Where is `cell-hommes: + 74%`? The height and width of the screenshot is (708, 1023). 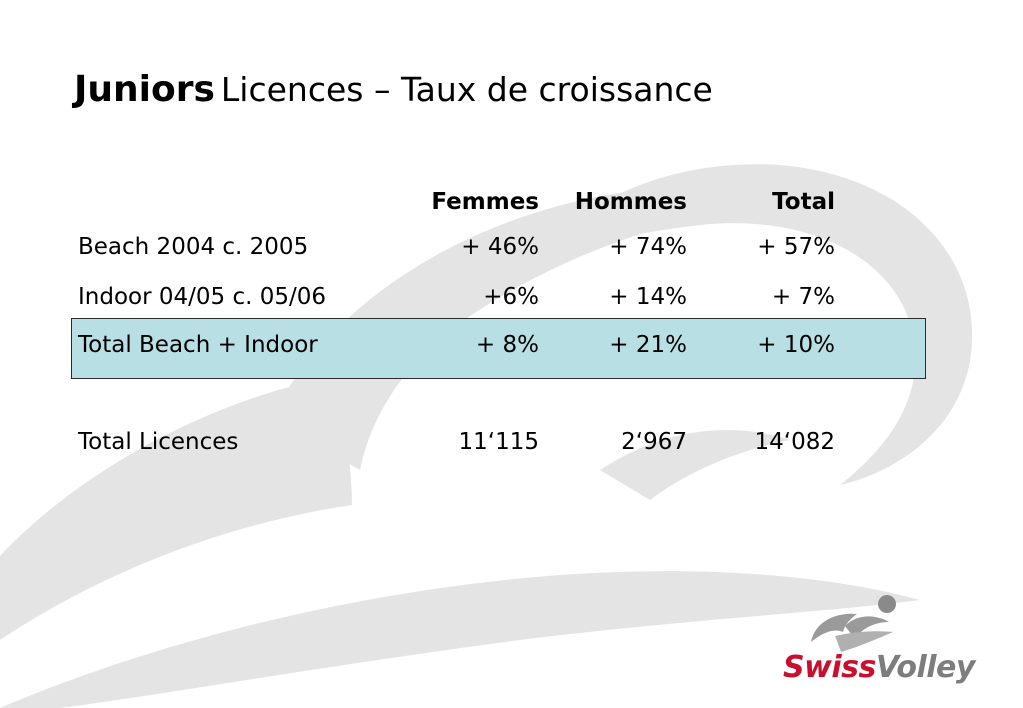
cell-hommes: + 74% is located at coordinates (648, 247).